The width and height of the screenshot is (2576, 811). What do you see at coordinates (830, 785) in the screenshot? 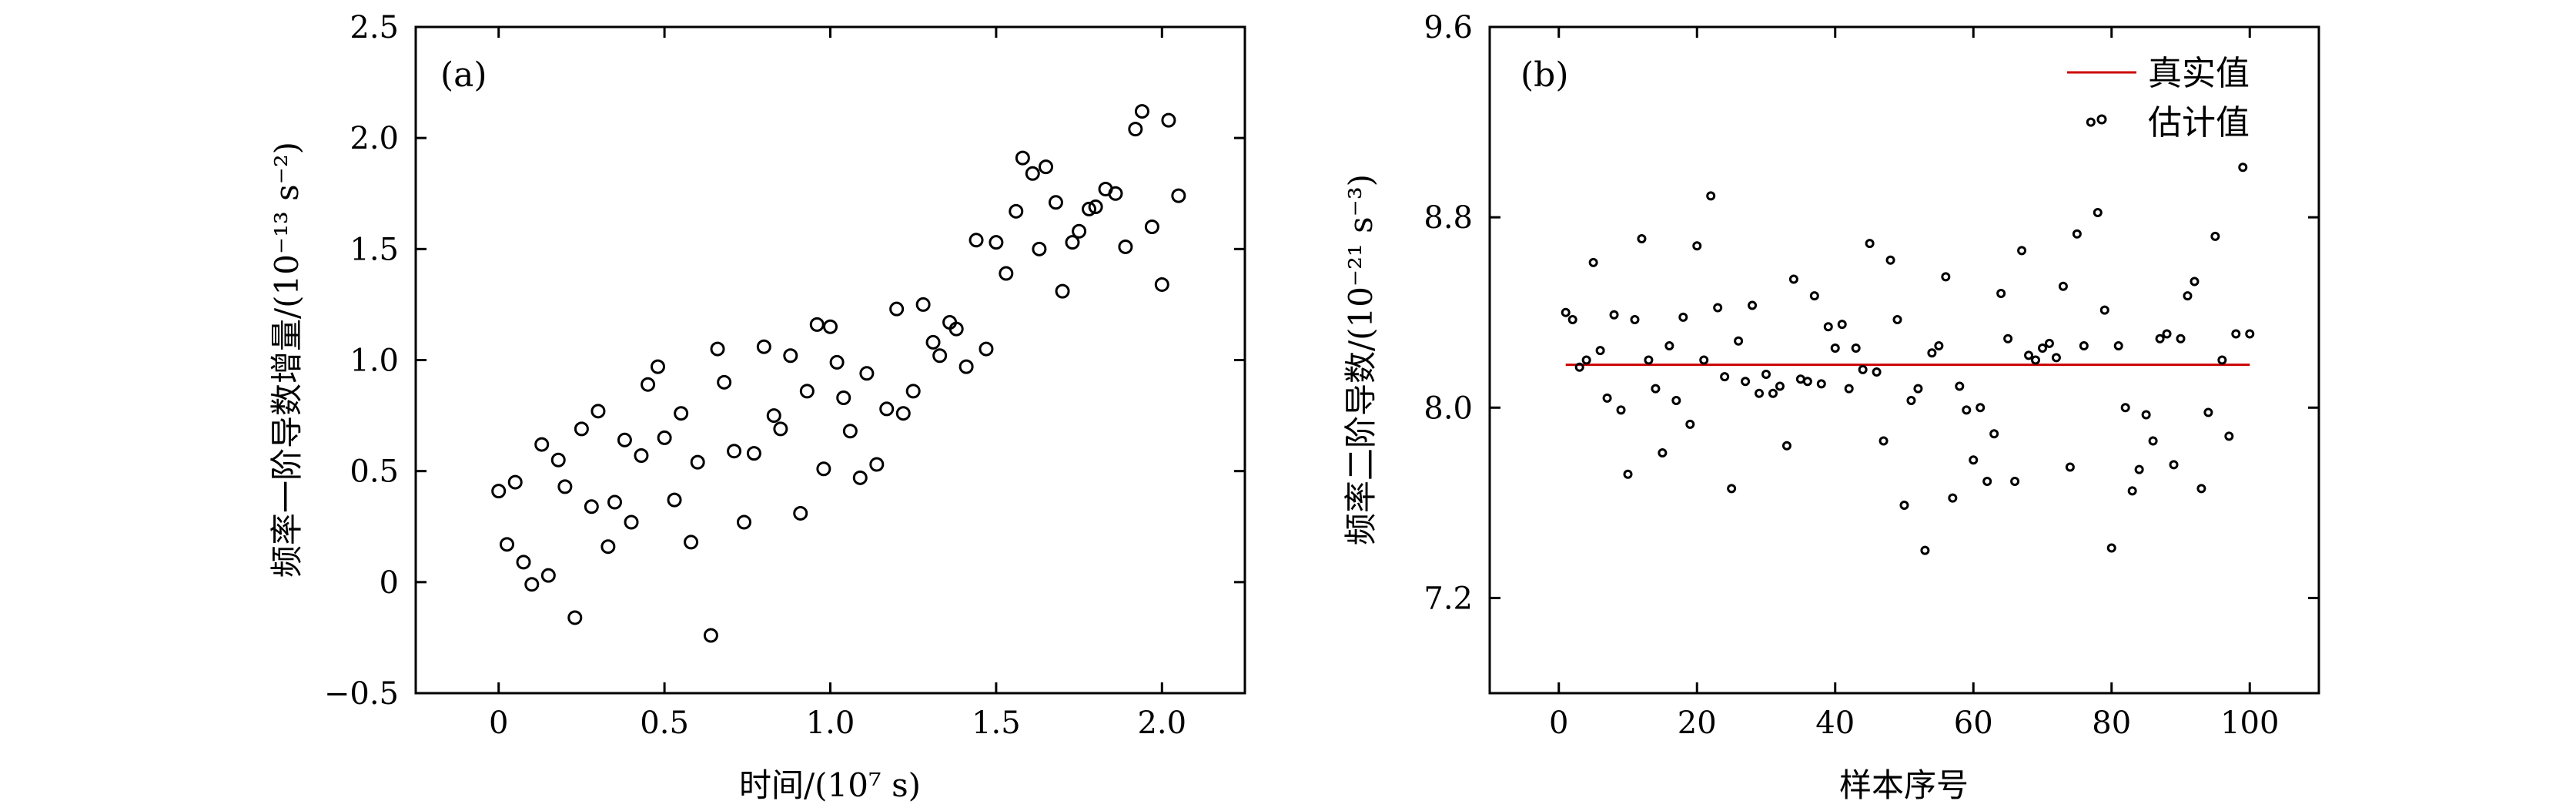
I see `panel-a-x-axis-label: 时间/(10⁷ s)` at bounding box center [830, 785].